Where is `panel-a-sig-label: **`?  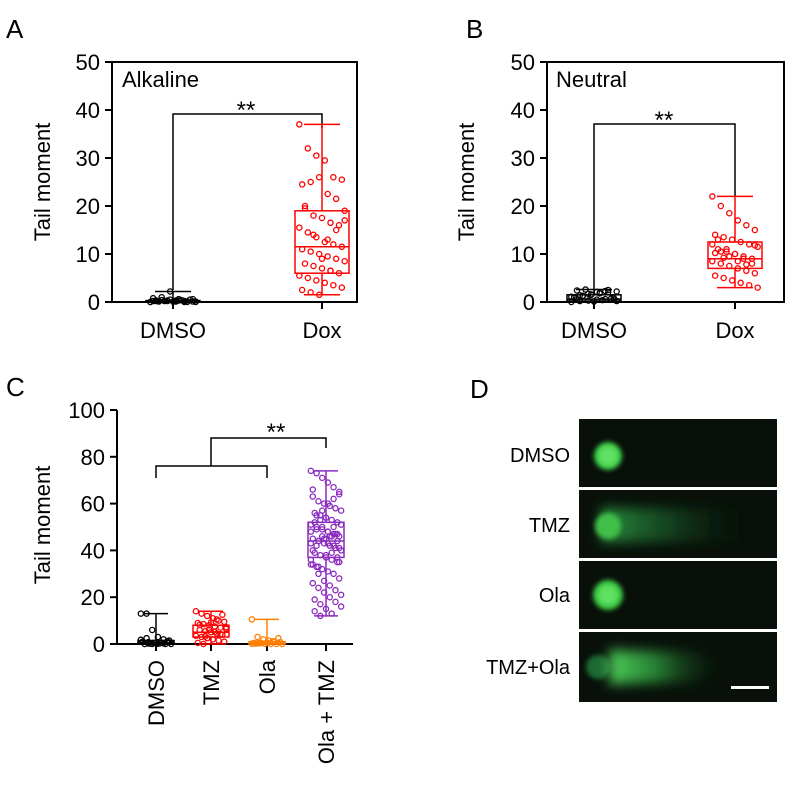 panel-a-sig-label: ** is located at coordinates (246, 110).